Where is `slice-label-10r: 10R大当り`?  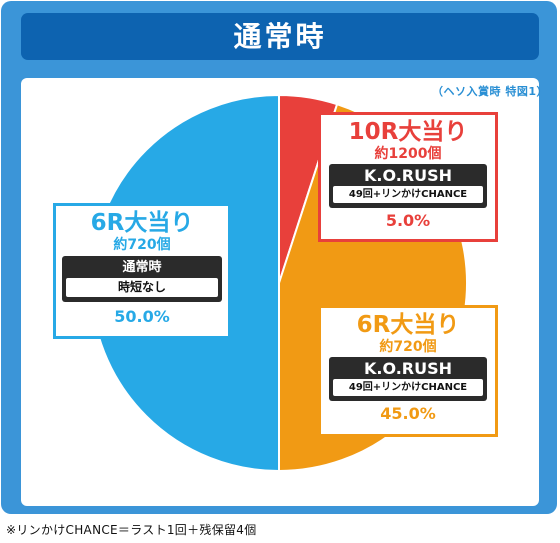
slice-label-10r: 10R大当り is located at coordinates (408, 132).